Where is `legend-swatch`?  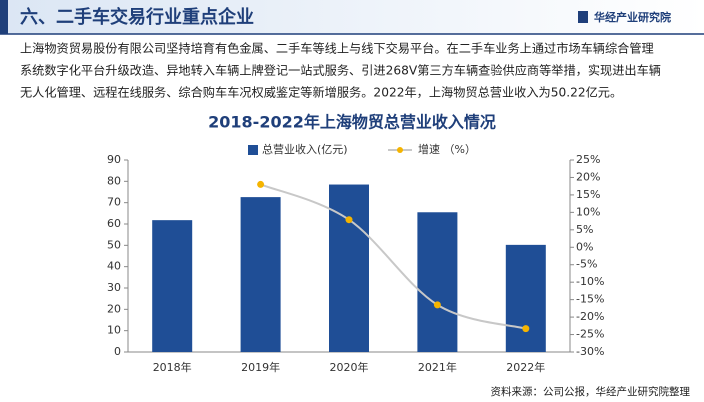
legend-swatch is located at coordinates (253, 150).